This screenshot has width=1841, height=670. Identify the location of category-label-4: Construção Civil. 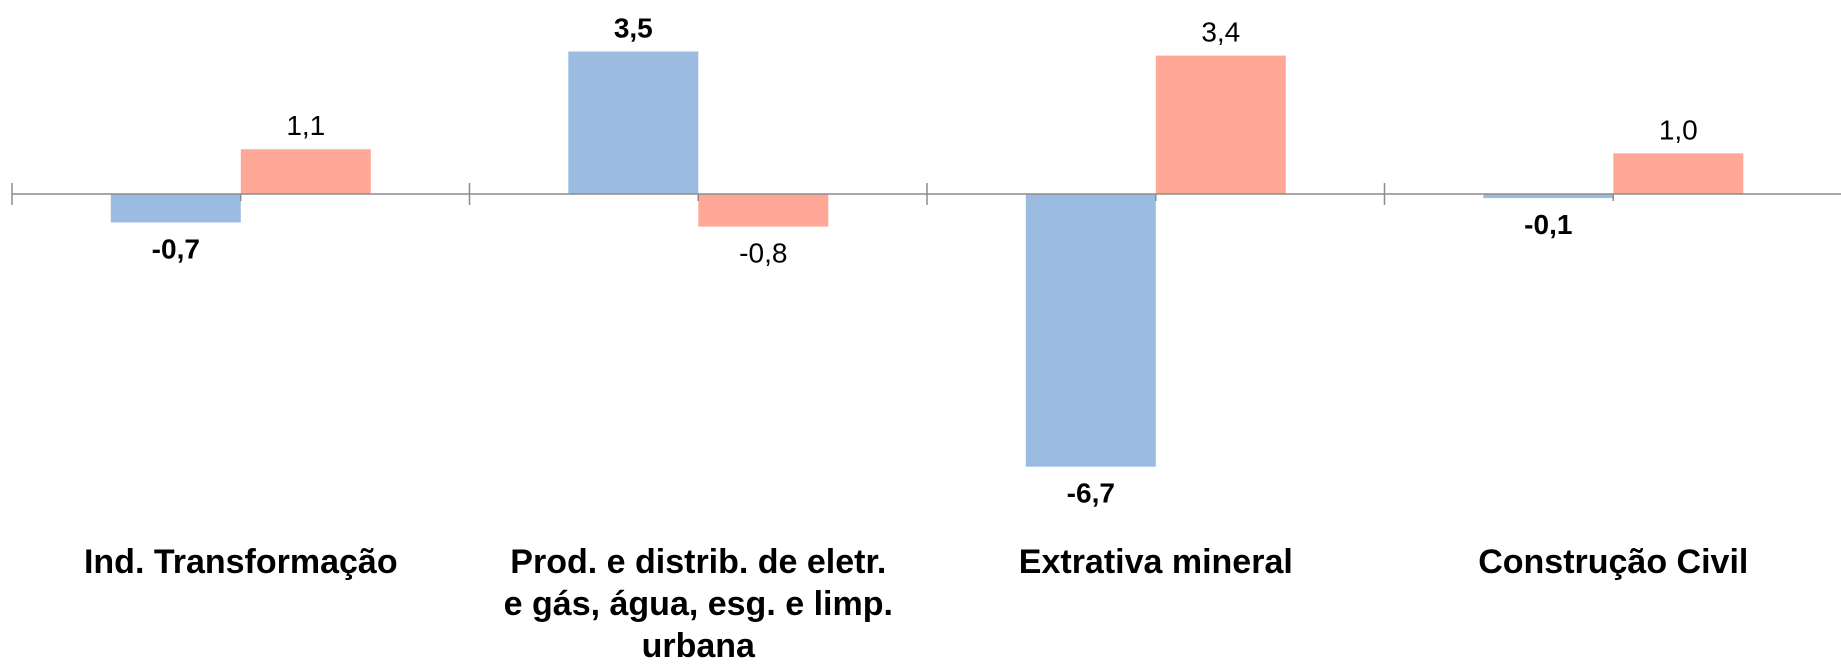
(1613, 562).